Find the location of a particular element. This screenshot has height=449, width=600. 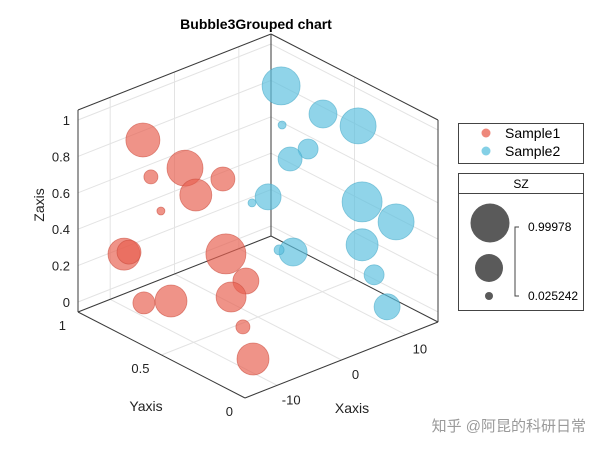

z-tick-label: 1 is located at coordinates (66, 120).